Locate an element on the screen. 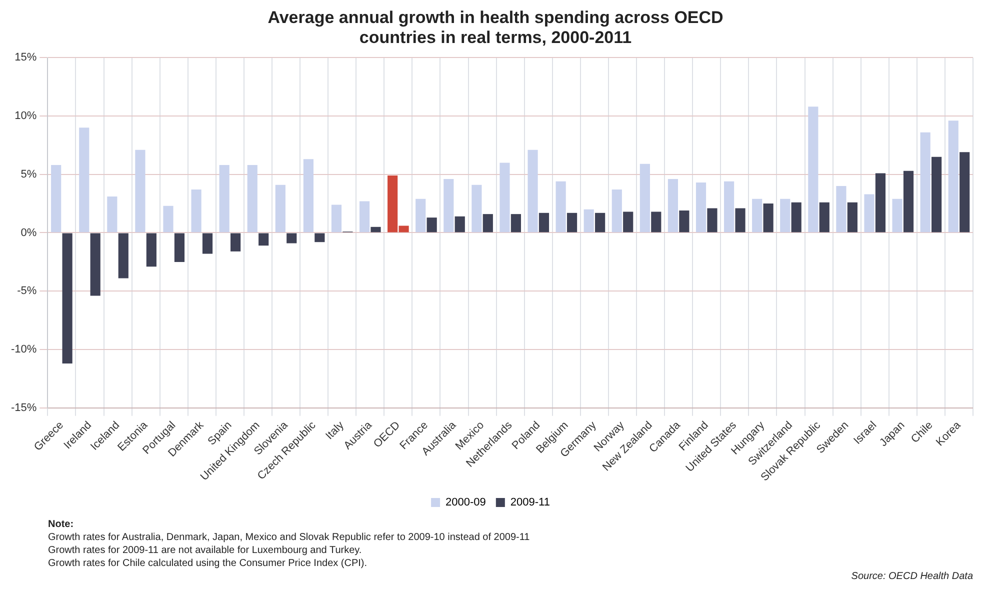  text: Growth rates for 2009-11 are not available for Luxembourg and Turkey. is located at coordinates (205, 550).